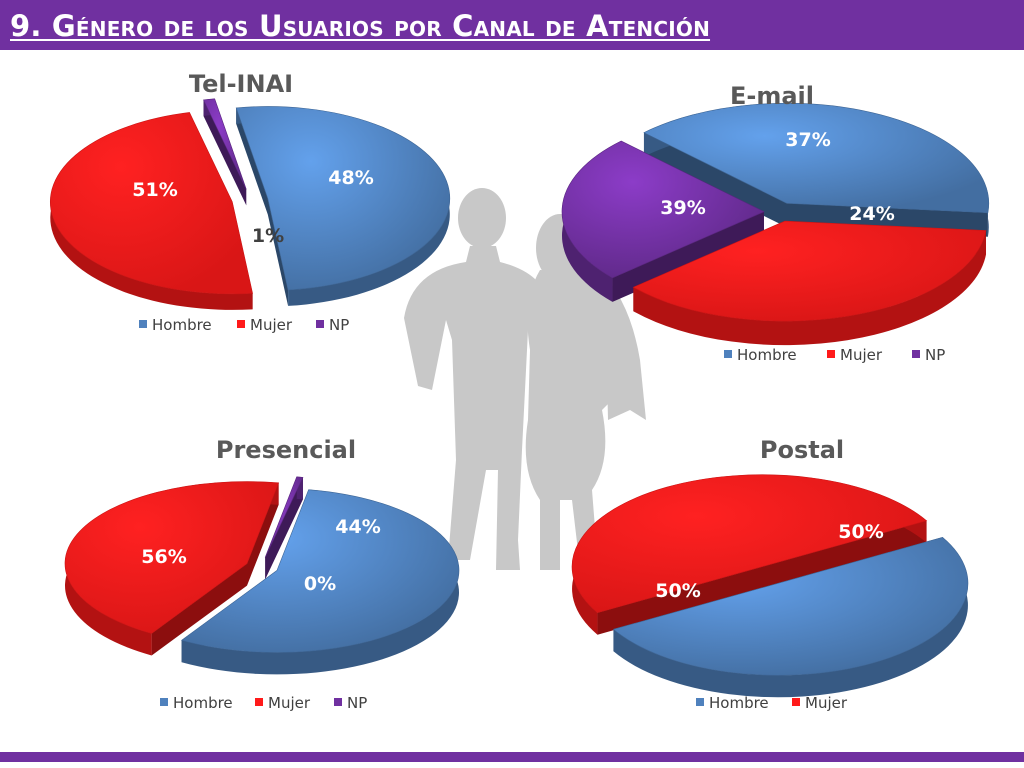  What do you see at coordinates (163, 557) in the screenshot?
I see `data-label-hombre: 56%` at bounding box center [163, 557].